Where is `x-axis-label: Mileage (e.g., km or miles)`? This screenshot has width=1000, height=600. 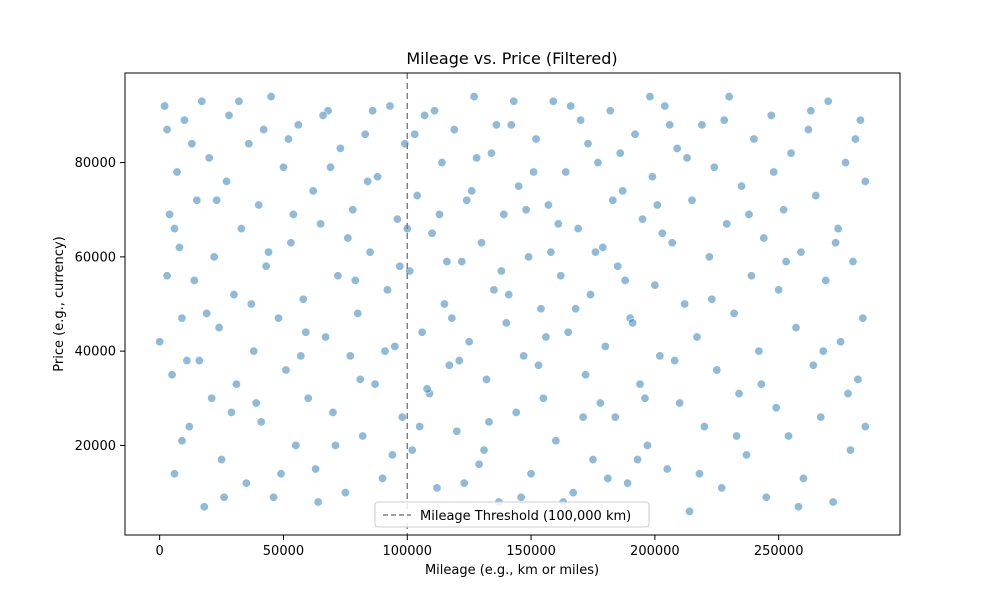 x-axis-label: Mileage (e.g., km or miles) is located at coordinates (512, 570).